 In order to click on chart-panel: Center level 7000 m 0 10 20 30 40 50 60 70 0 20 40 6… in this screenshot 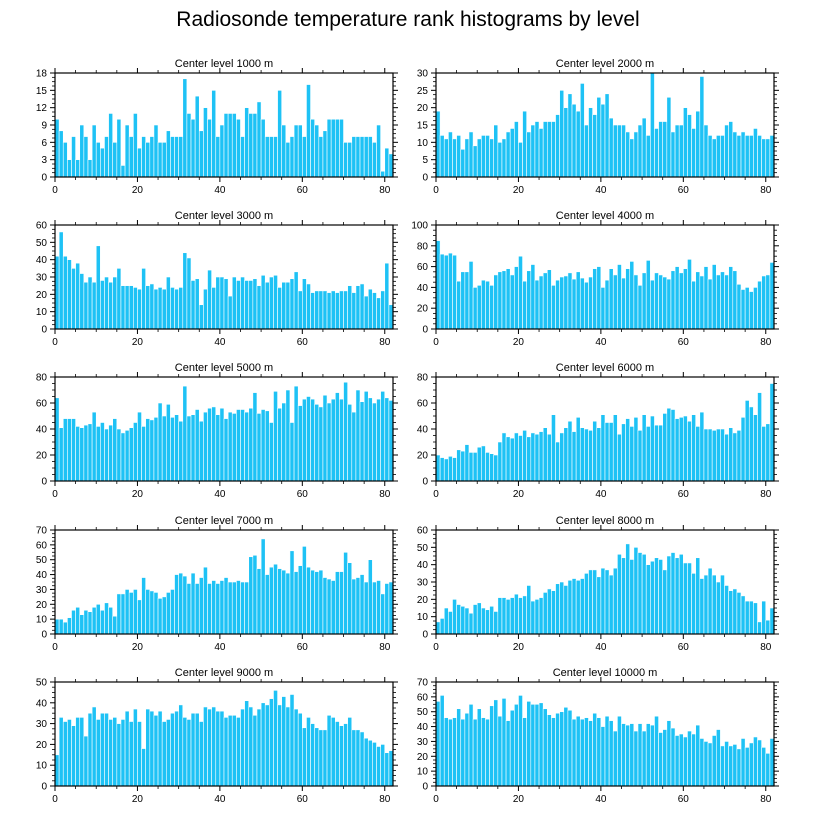, I will do `click(217, 584)`.